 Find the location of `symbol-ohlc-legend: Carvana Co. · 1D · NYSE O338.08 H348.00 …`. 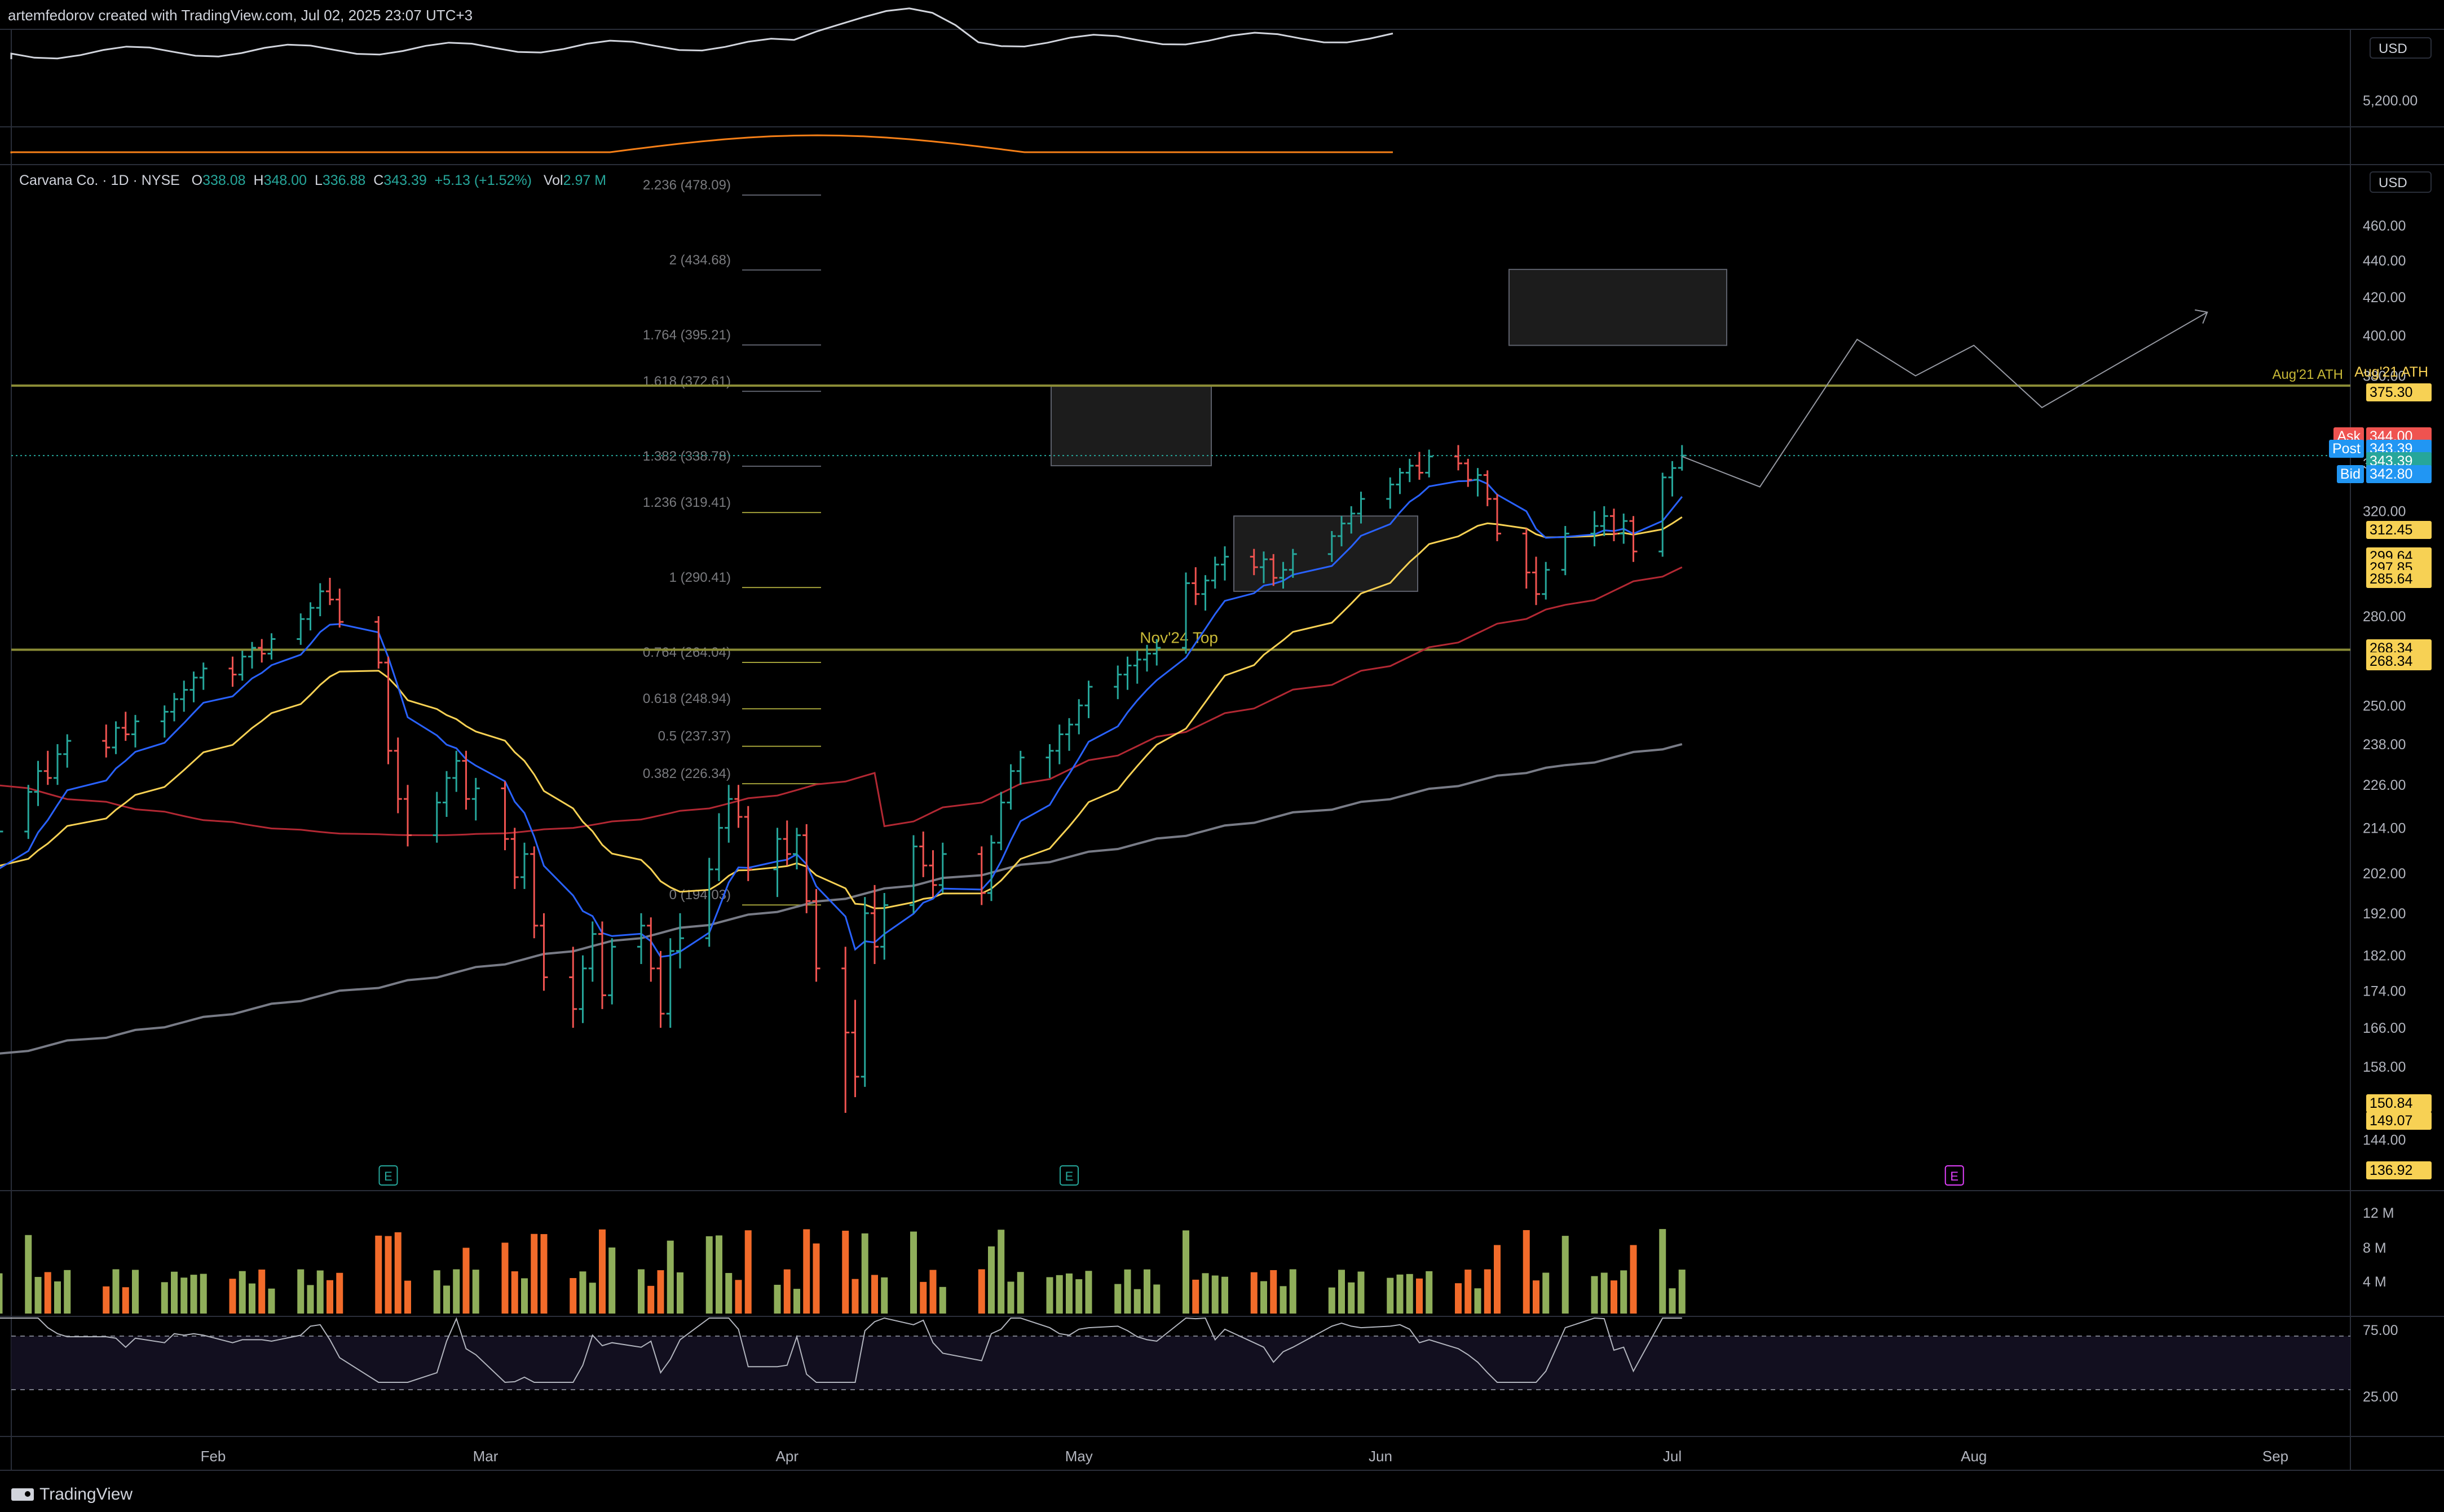

symbol-ohlc-legend: Carvana Co. · 1D · NYSE O338.08 H348.00 … is located at coordinates (312, 181).